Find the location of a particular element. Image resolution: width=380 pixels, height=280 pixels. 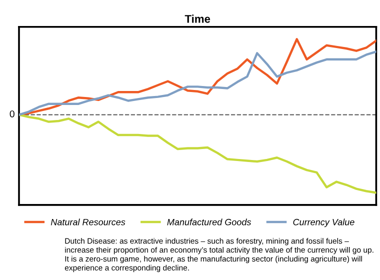

legend-label: Natural Resources is located at coordinates (88, 222).